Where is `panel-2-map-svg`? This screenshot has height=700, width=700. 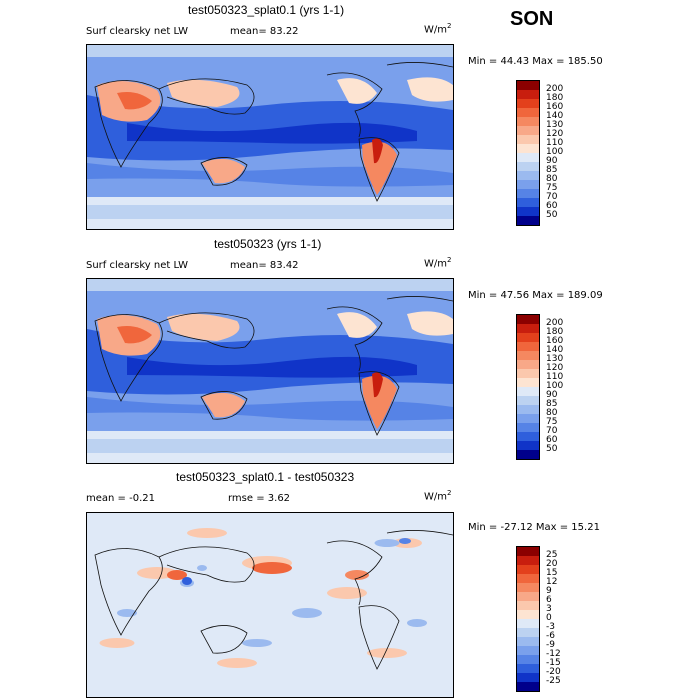
panel-2-map-svg is located at coordinates (270, 371).